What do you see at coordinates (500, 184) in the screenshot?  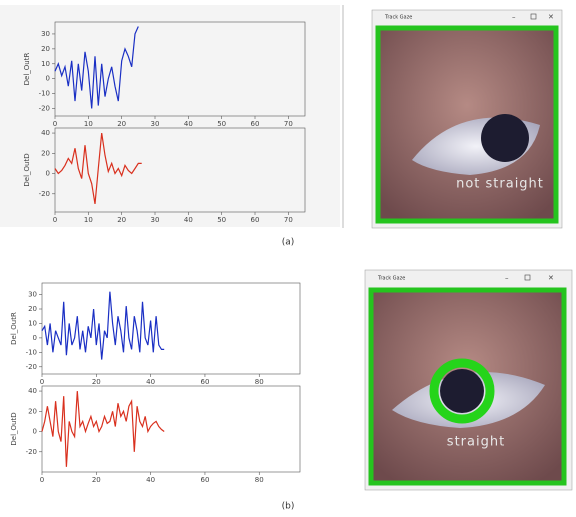 I see `gaze-status: not straight` at bounding box center [500, 184].